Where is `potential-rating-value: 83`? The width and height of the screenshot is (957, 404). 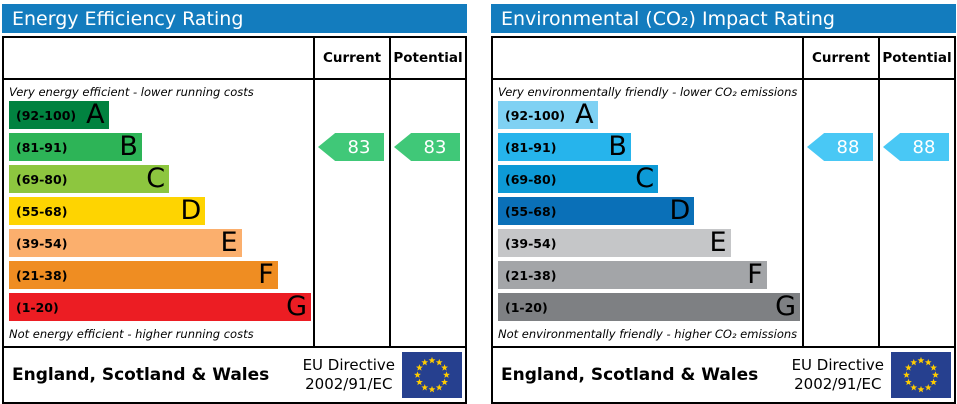 potential-rating-value: 83 is located at coordinates (435, 147).